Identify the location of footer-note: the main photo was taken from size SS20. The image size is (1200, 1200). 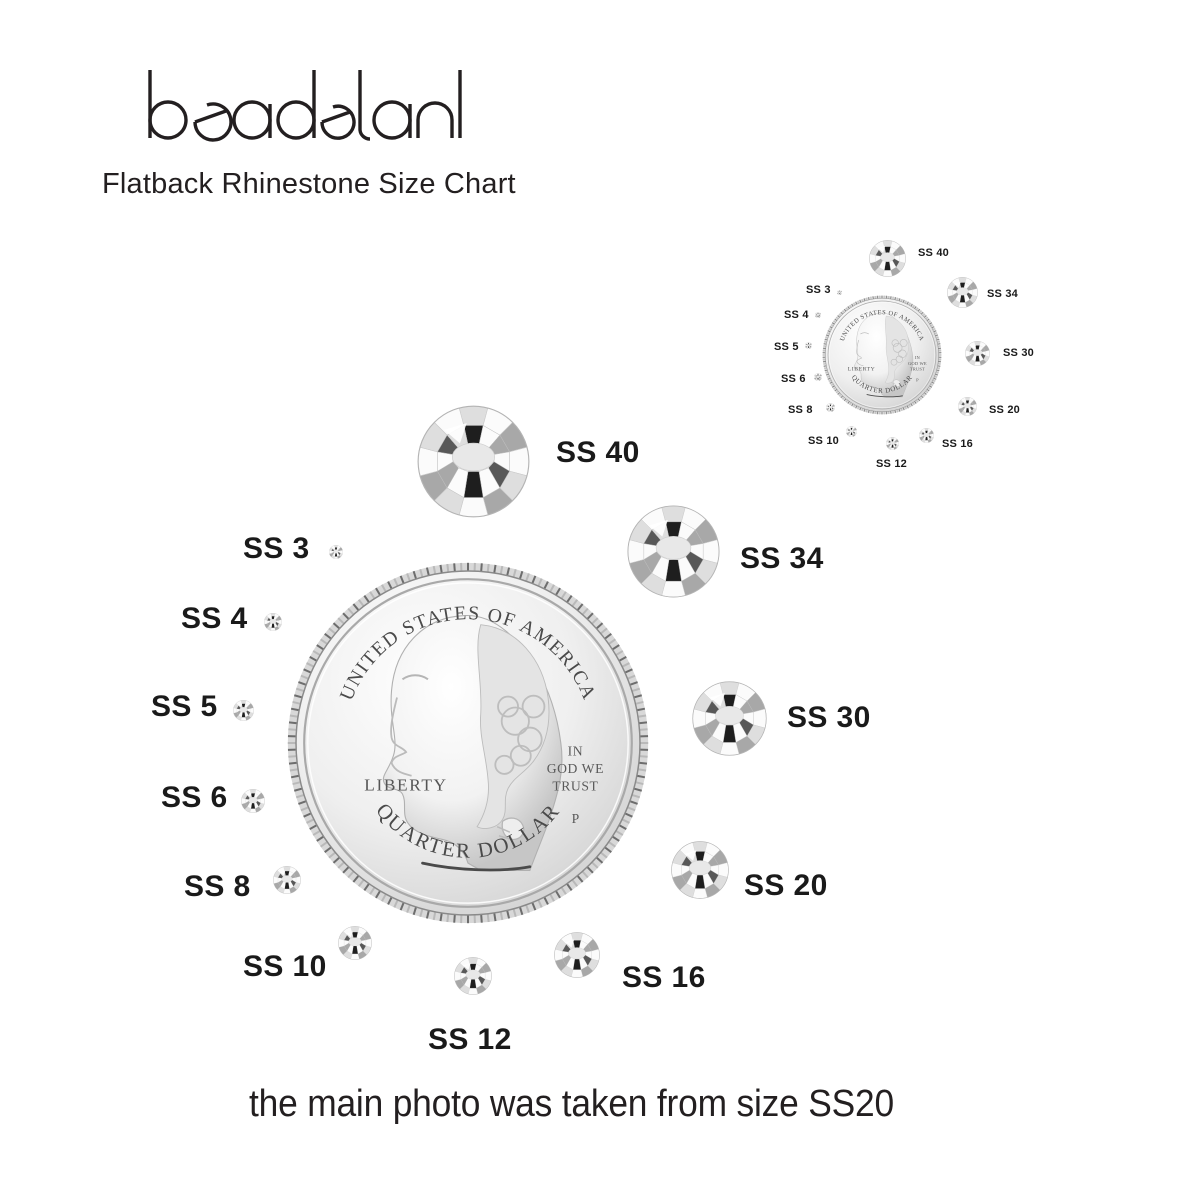
(571, 1104).